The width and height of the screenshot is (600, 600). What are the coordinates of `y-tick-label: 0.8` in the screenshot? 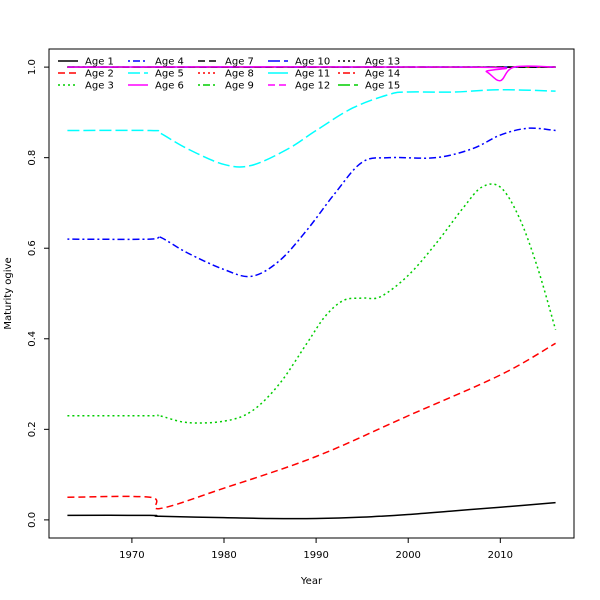 It's located at (32, 158).